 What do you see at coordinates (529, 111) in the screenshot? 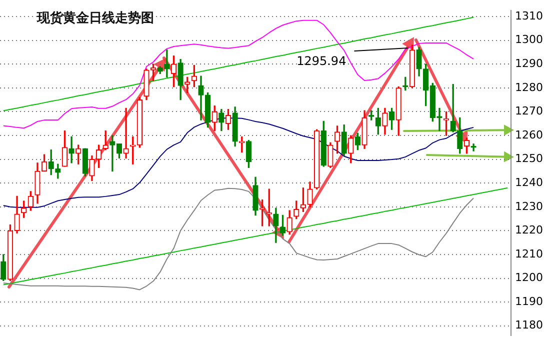
I see `y-tick-label: 1270` at bounding box center [529, 111].